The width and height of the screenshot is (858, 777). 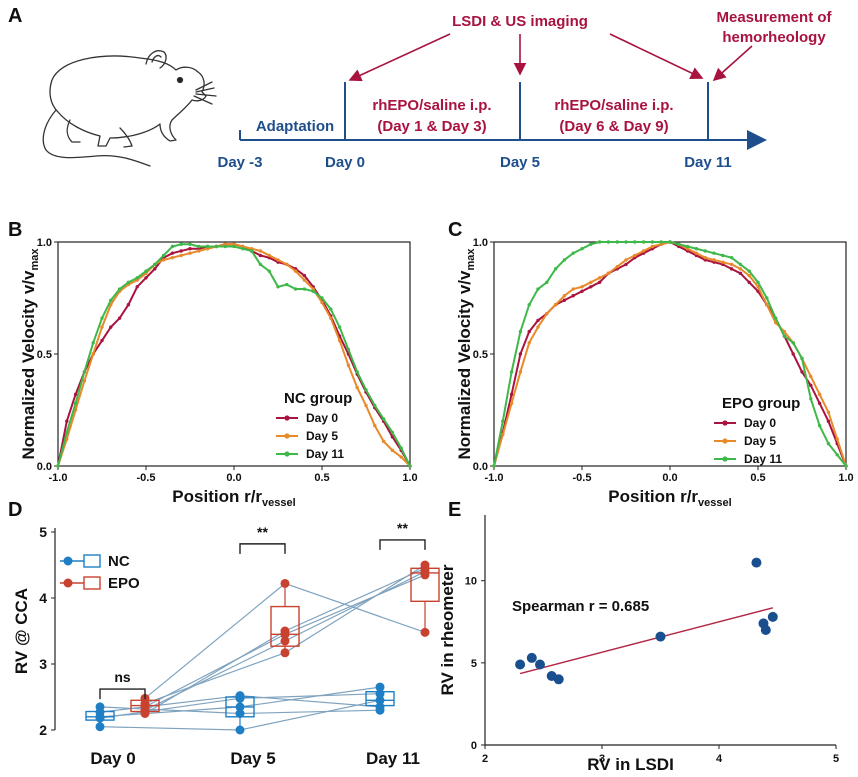 What do you see at coordinates (656, 56) in the screenshot?
I see `arrow-imaging-day11` at bounding box center [656, 56].